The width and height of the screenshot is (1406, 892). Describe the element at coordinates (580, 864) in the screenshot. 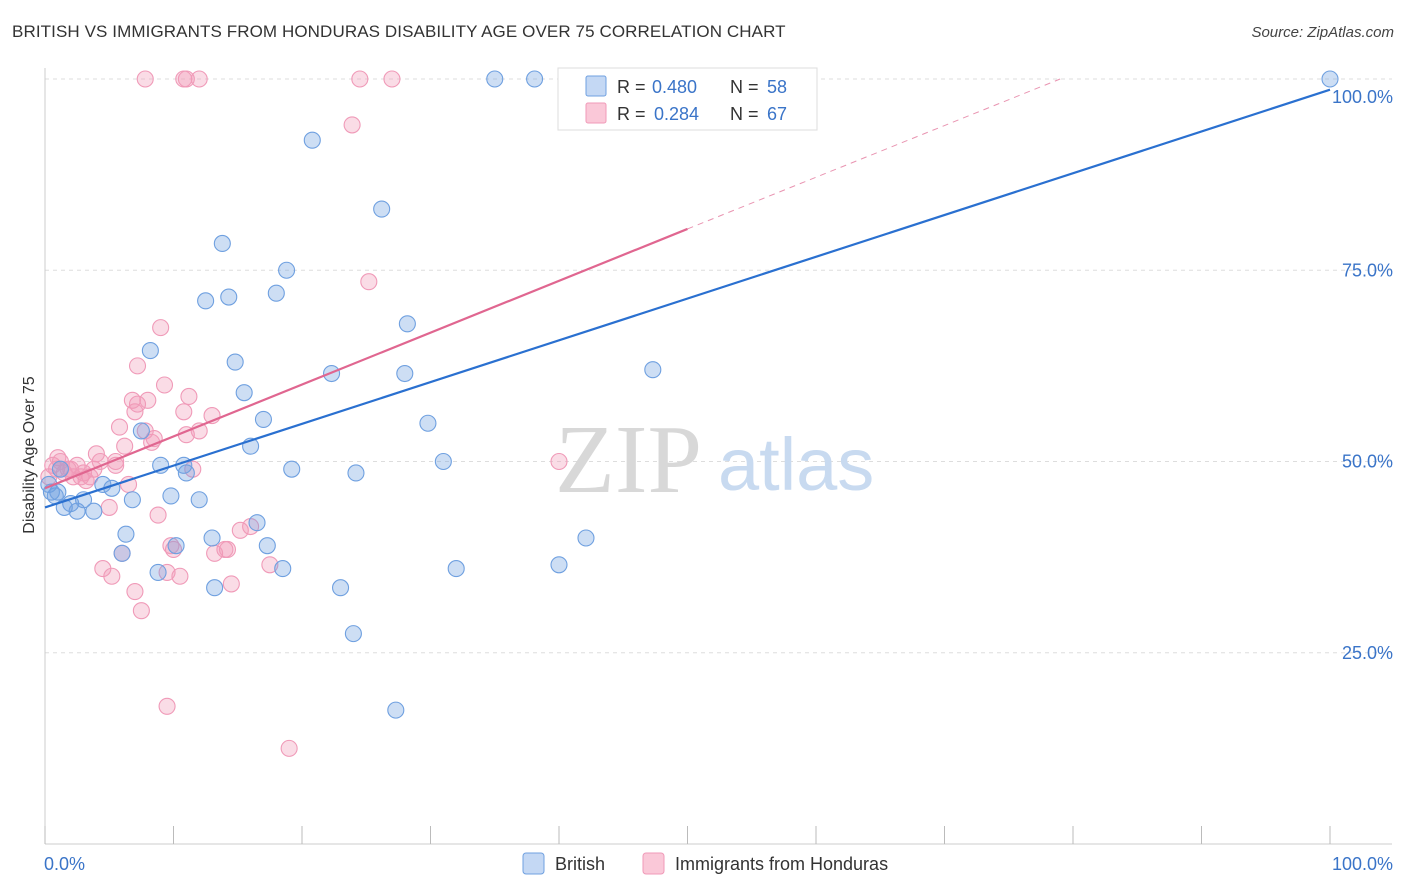

I see `legend-british-label: British` at that location.